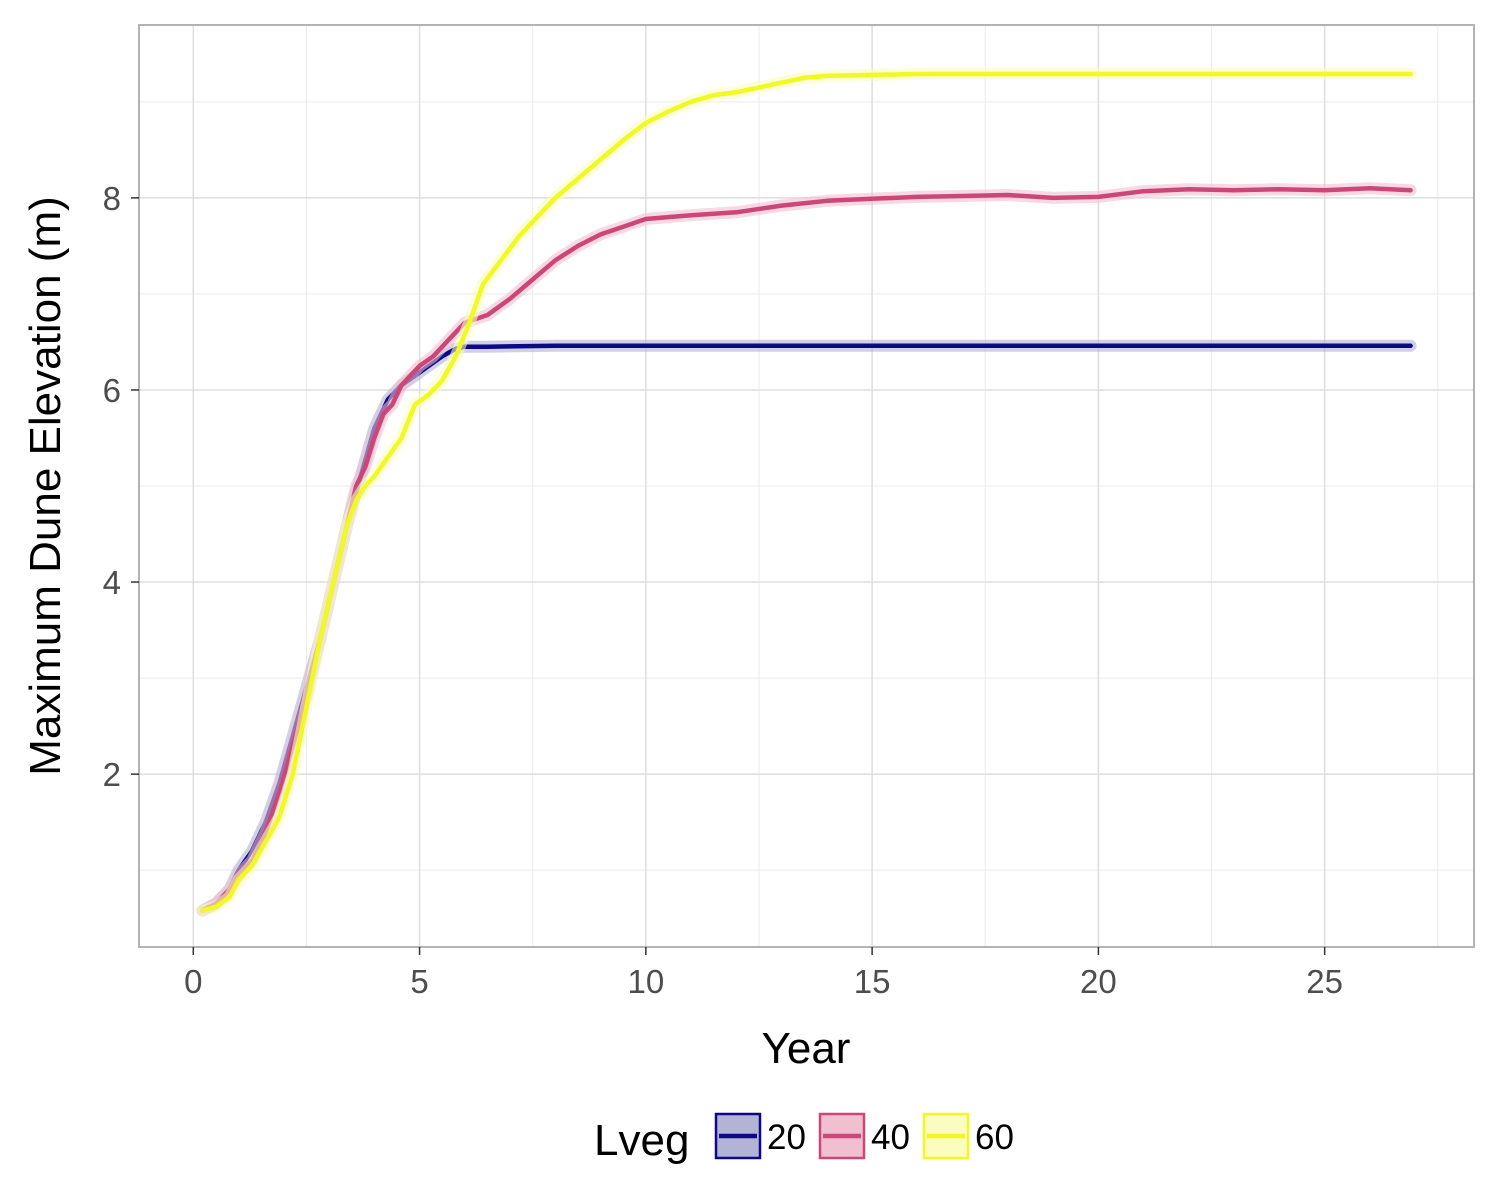 The height and width of the screenshot is (1200, 1500). What do you see at coordinates (193, 981) in the screenshot?
I see `x-tick-label: 0` at bounding box center [193, 981].